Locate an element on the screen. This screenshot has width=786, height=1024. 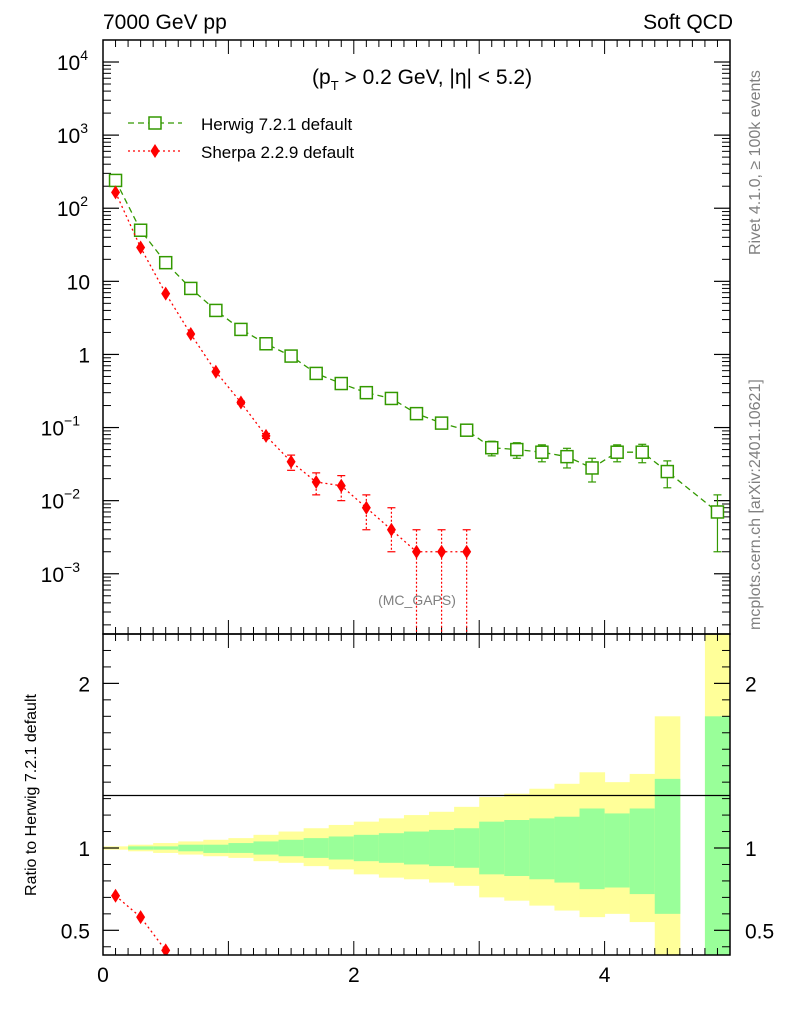
rivet-version-label: Rivet 4.1.0, ≥ 100k events is located at coordinates (755, 162).